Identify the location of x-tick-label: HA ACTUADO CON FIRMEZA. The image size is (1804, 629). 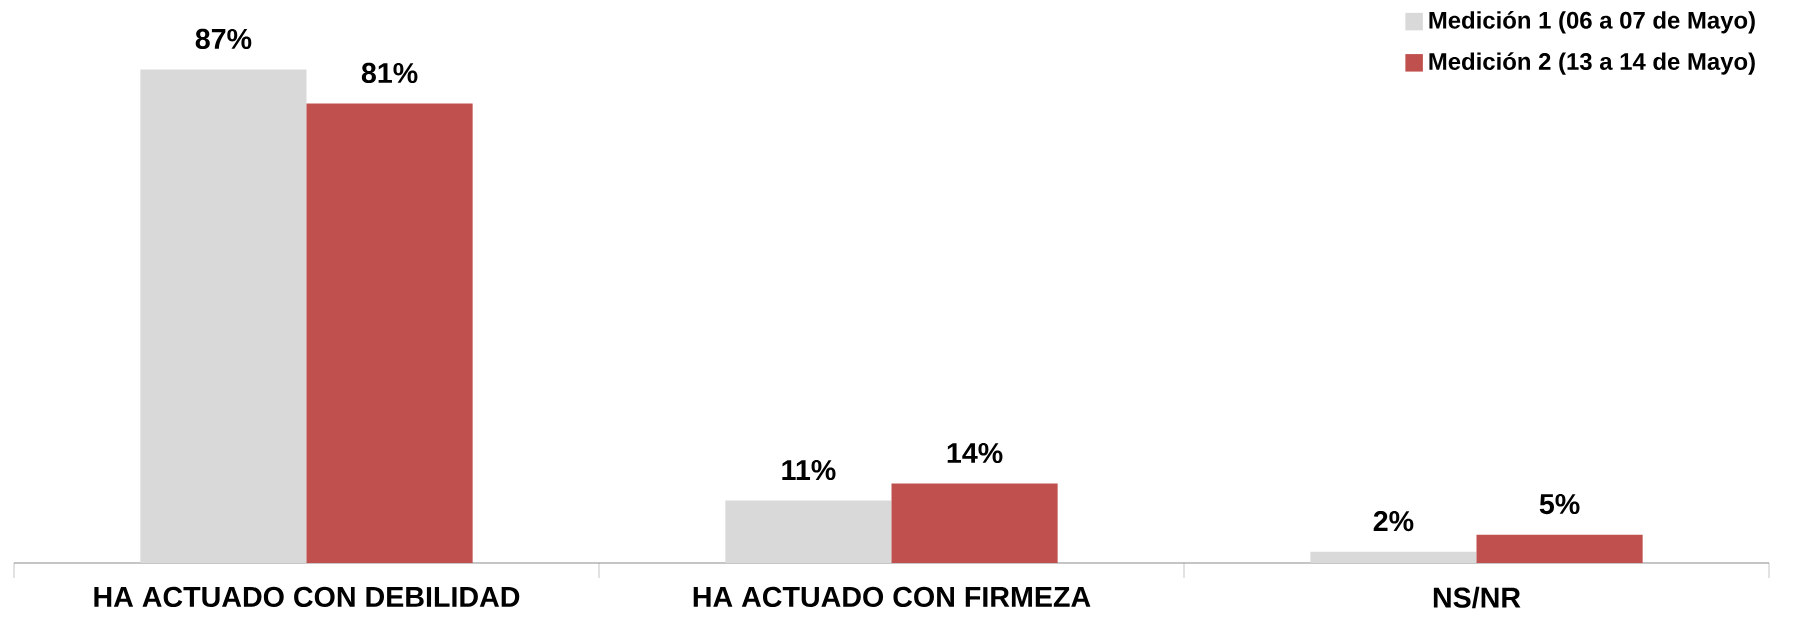
(892, 597).